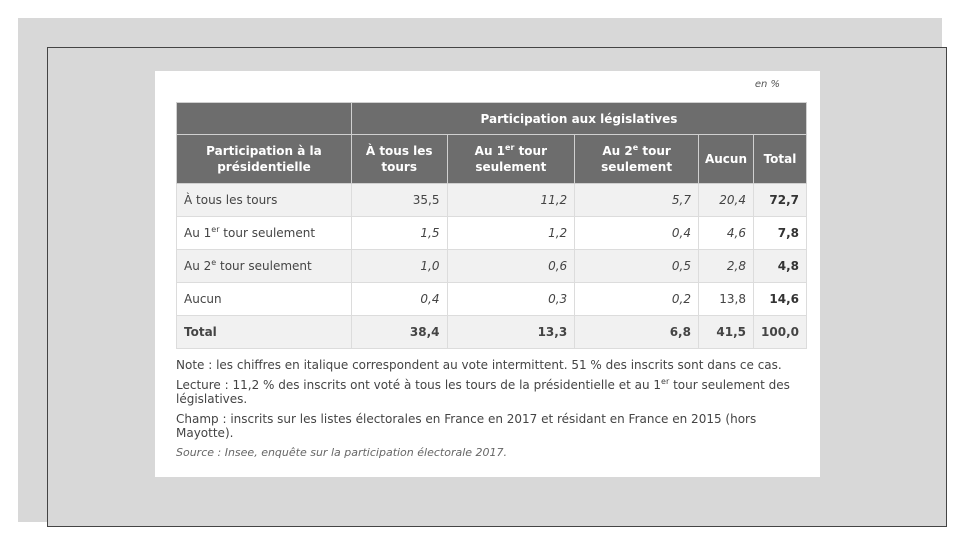  I want to click on col-header-second-round: Au 2e tour seulement, so click(636, 159).